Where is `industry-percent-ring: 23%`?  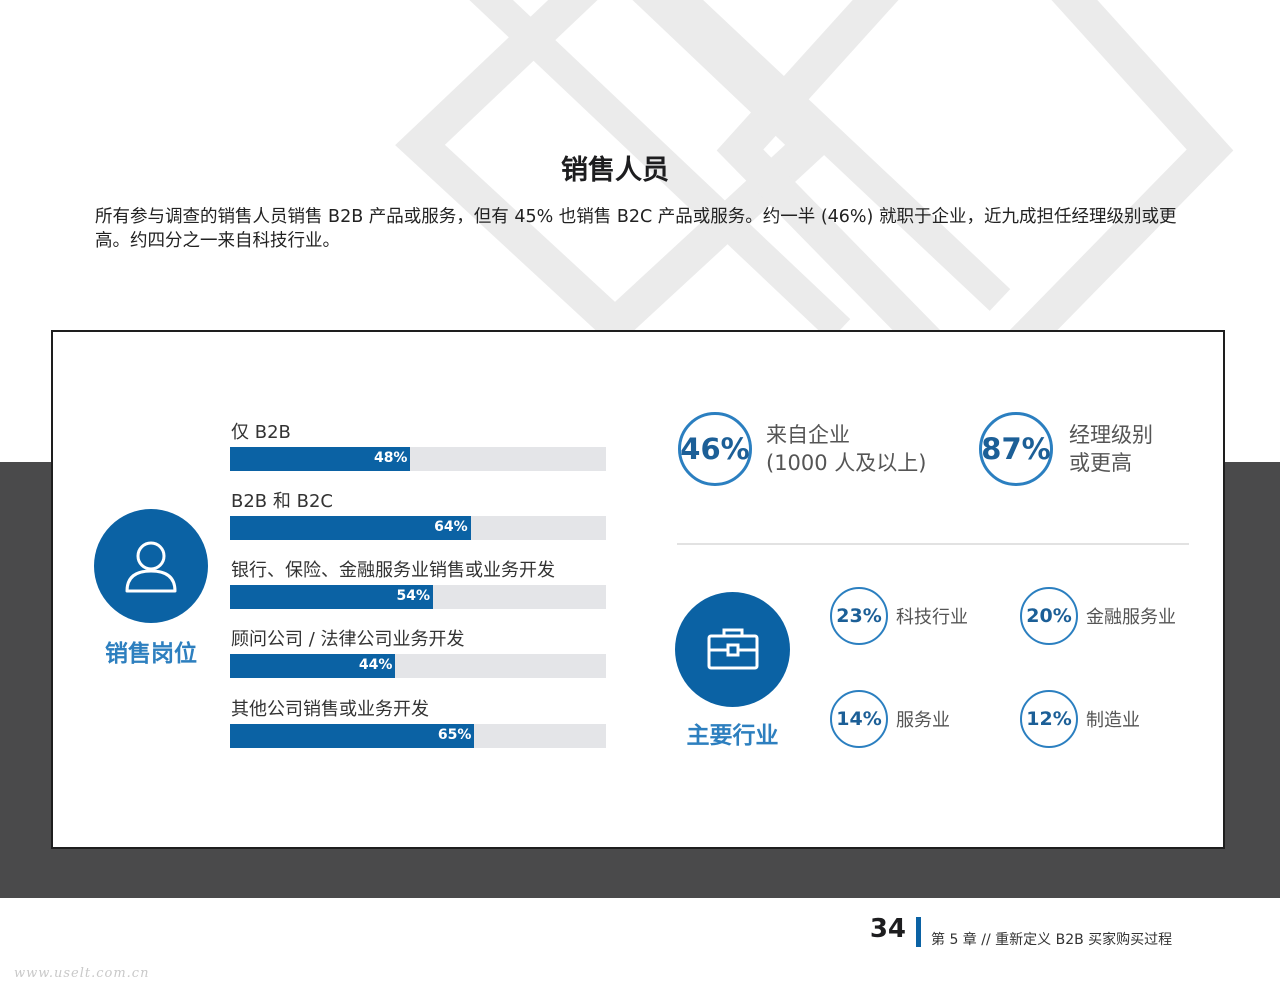
industry-percent-ring: 23% is located at coordinates (859, 616).